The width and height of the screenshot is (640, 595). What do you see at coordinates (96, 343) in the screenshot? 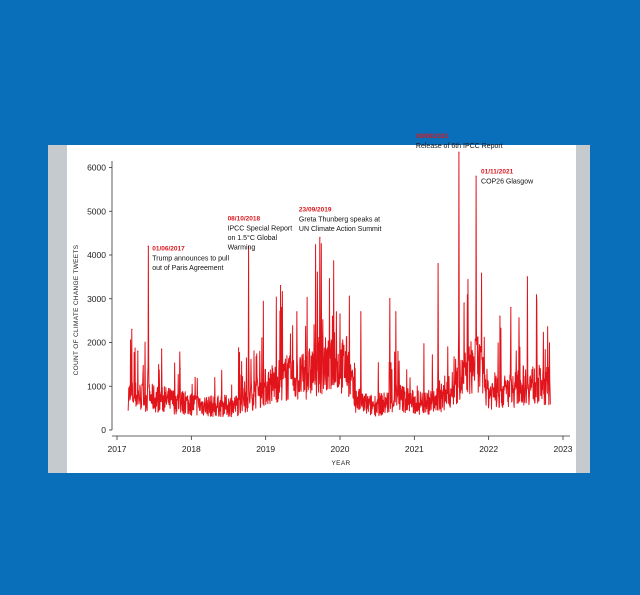
I see `y-tick-label: 2000` at bounding box center [96, 343].